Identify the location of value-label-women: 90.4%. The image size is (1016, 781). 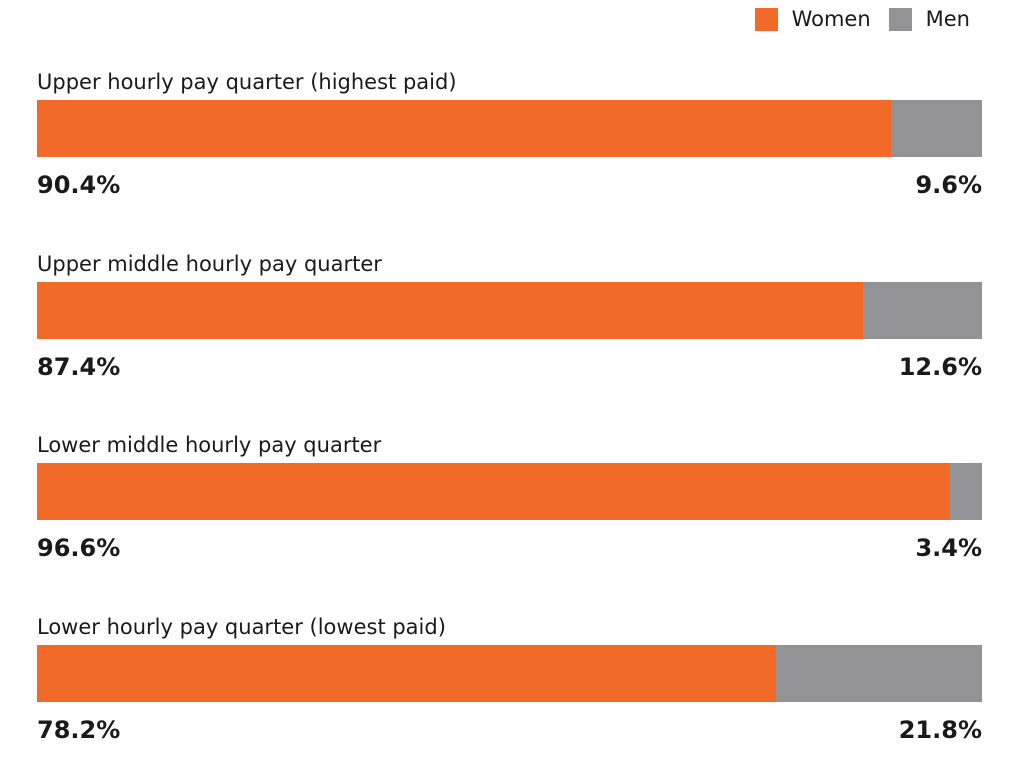
(79, 185).